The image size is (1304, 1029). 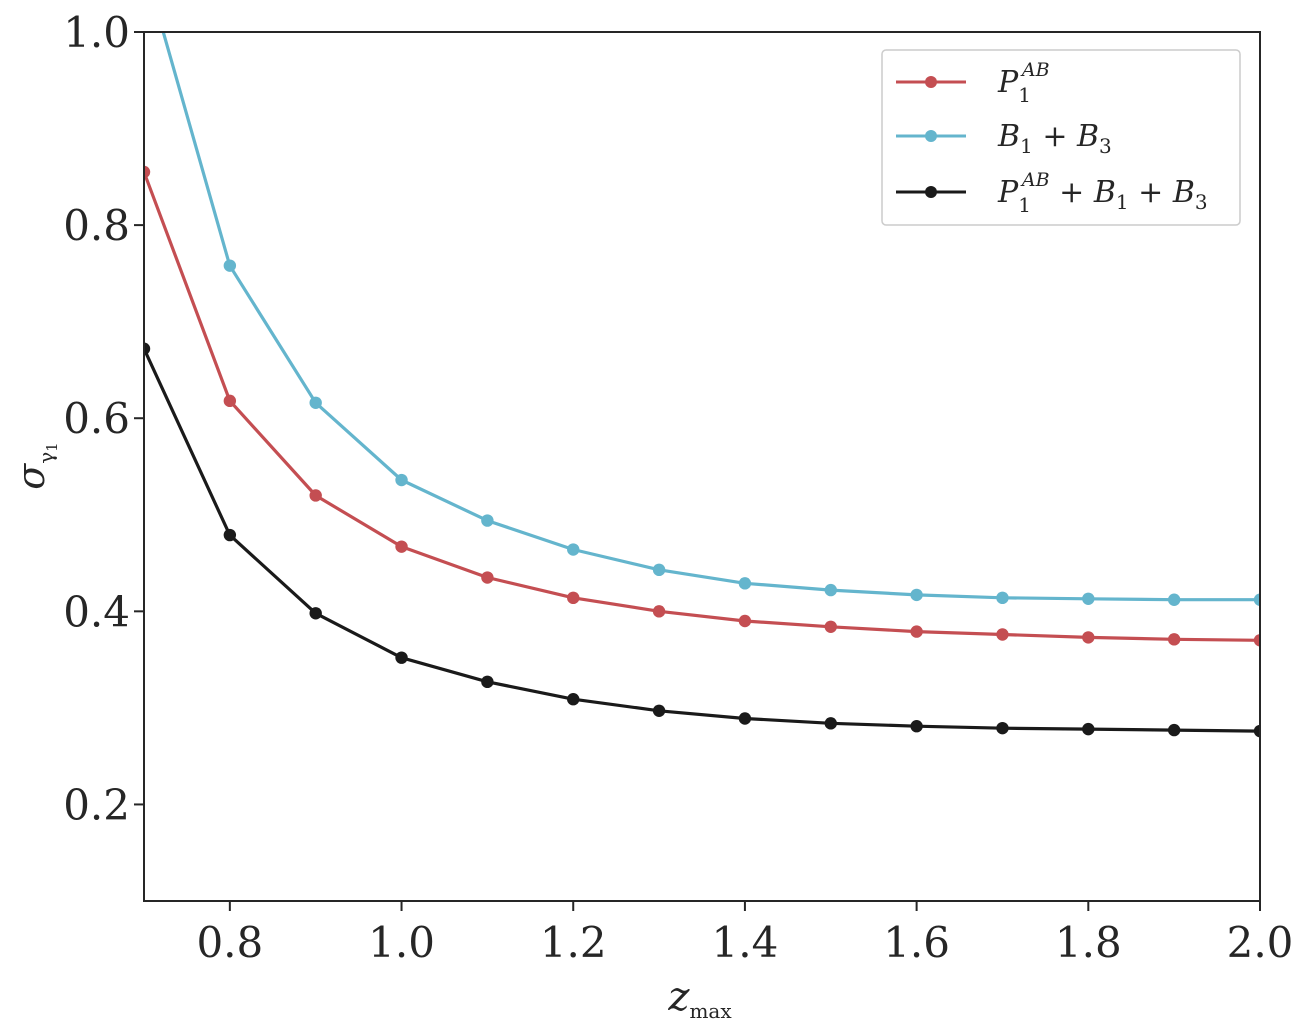 What do you see at coordinates (573, 942) in the screenshot?
I see `x-tick-label: 1.2` at bounding box center [573, 942].